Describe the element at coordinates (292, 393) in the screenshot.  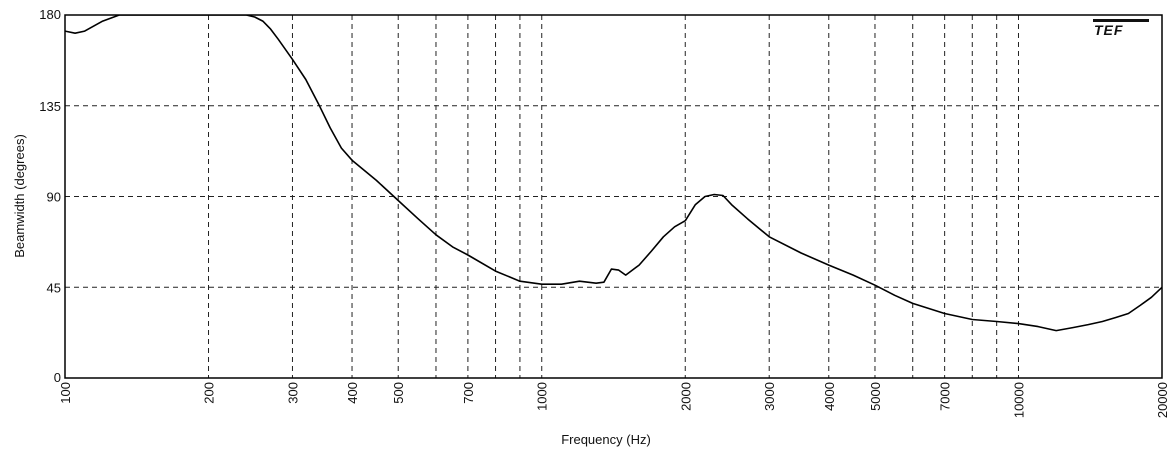
I see `x-tick-label: 300` at that location.